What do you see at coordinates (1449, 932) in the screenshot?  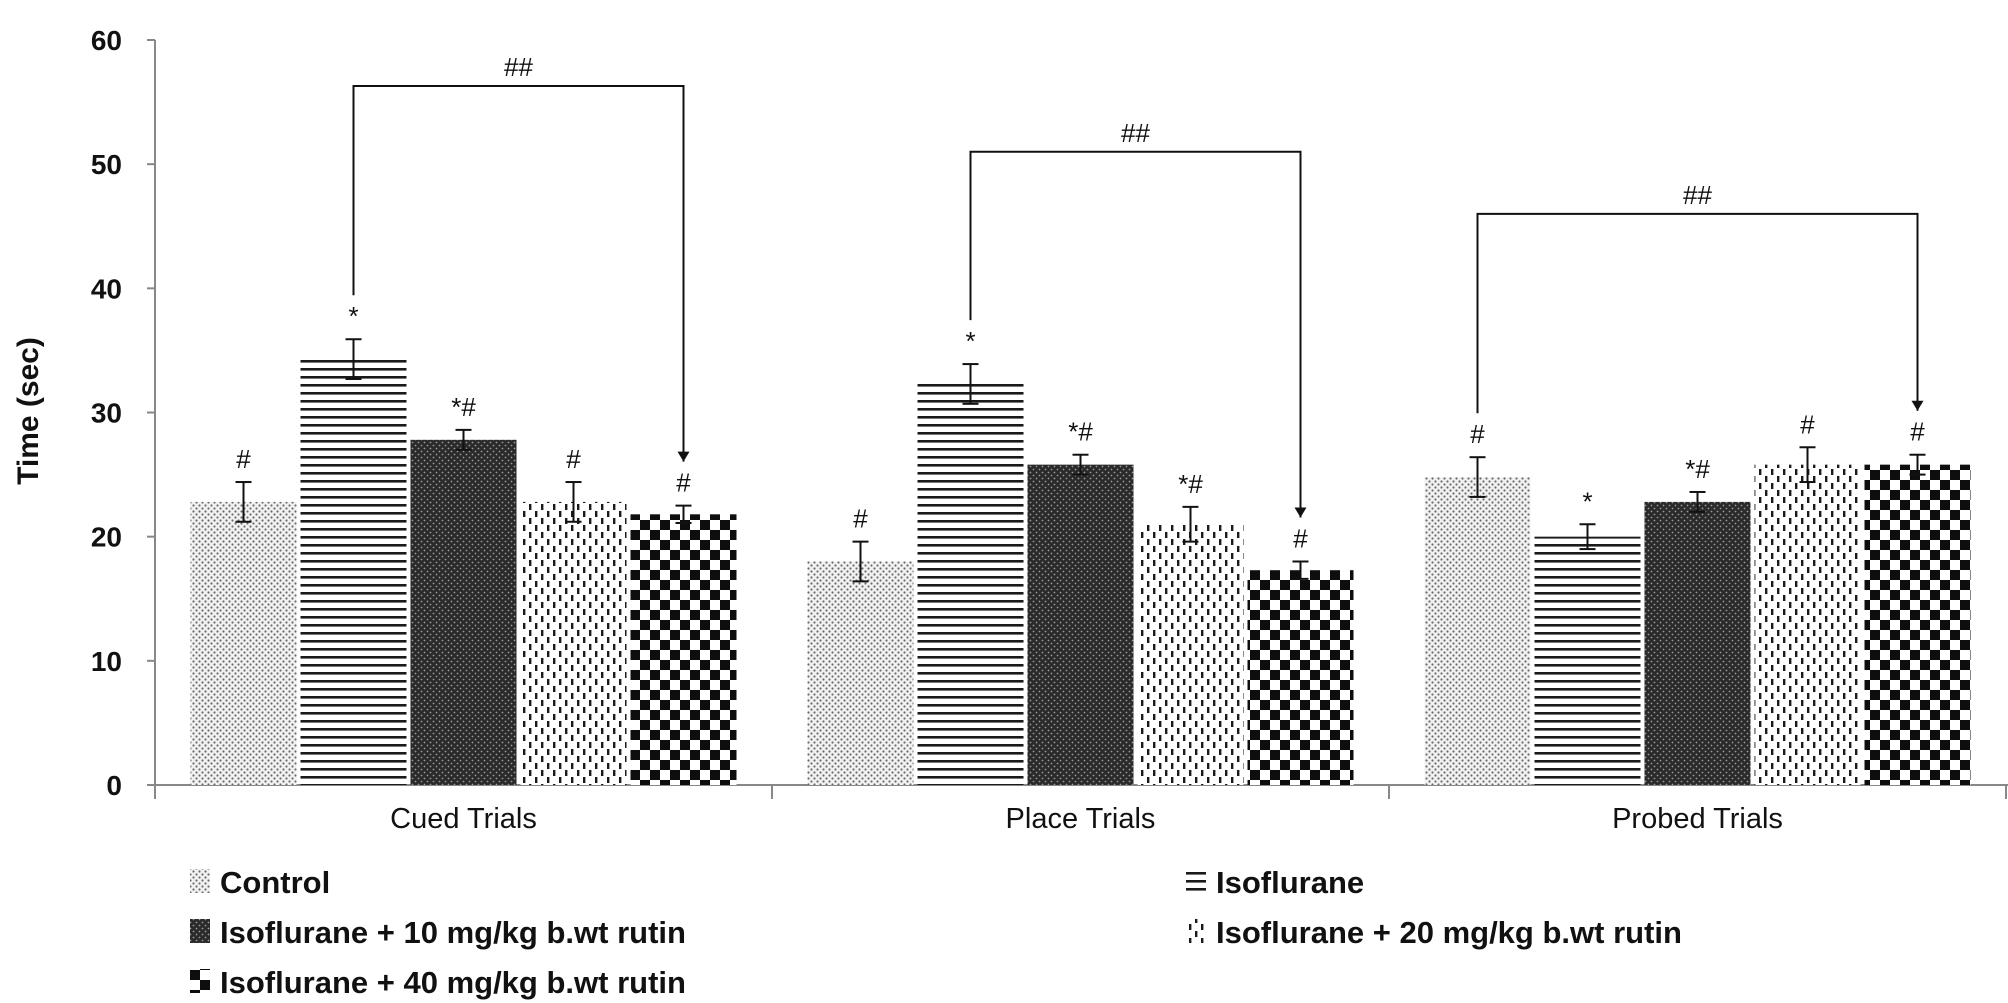 I see `legend-label: Isoflurane + 20 mg/kg b.wt rutin` at bounding box center [1449, 932].